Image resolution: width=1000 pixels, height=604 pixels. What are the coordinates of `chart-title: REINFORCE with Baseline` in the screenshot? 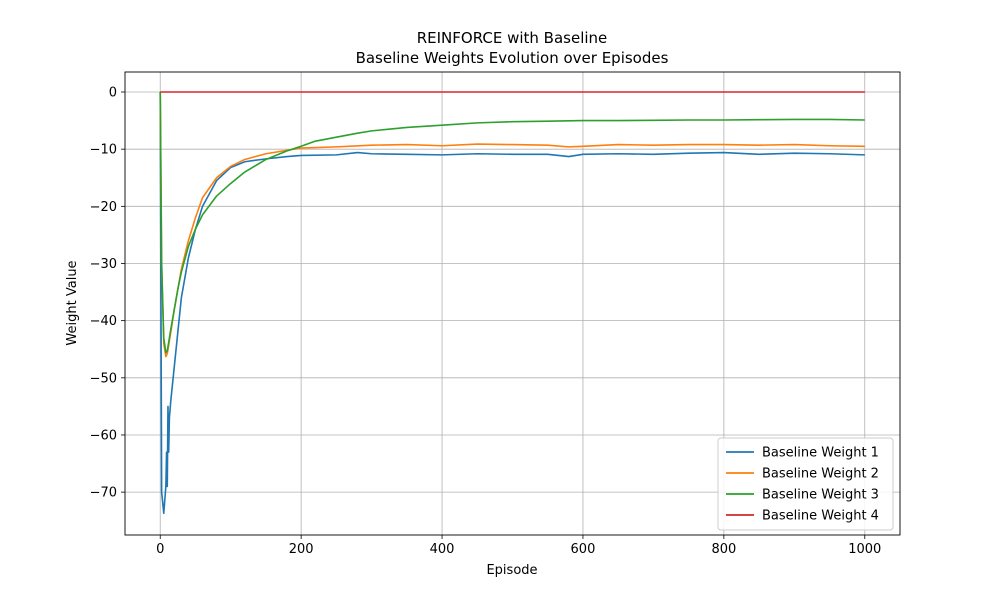 It's located at (512, 38).